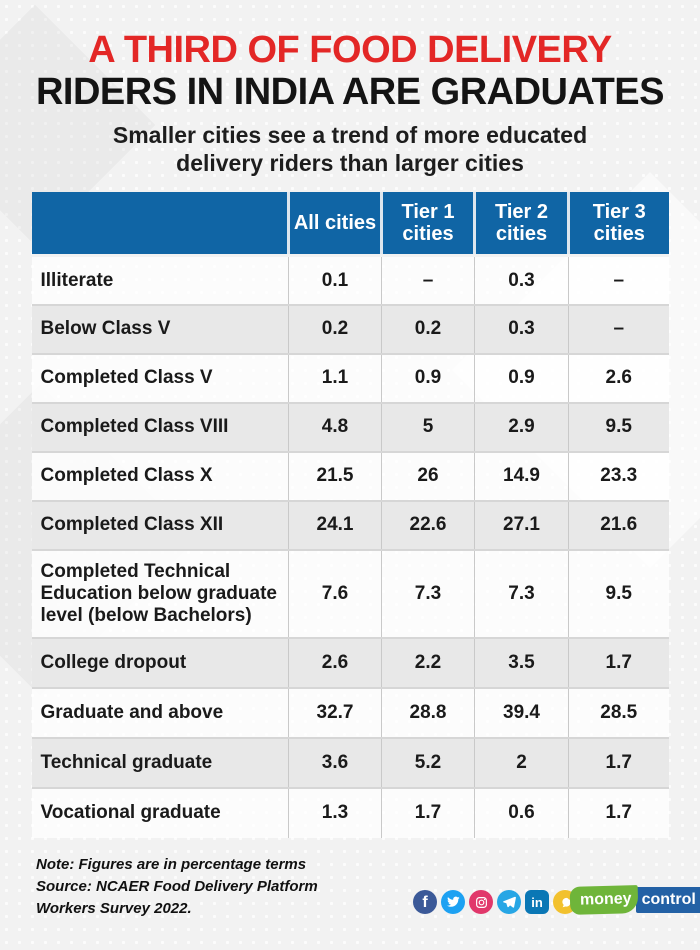  Describe the element at coordinates (521, 662) in the screenshot. I see `value-cell: 3.5` at that location.